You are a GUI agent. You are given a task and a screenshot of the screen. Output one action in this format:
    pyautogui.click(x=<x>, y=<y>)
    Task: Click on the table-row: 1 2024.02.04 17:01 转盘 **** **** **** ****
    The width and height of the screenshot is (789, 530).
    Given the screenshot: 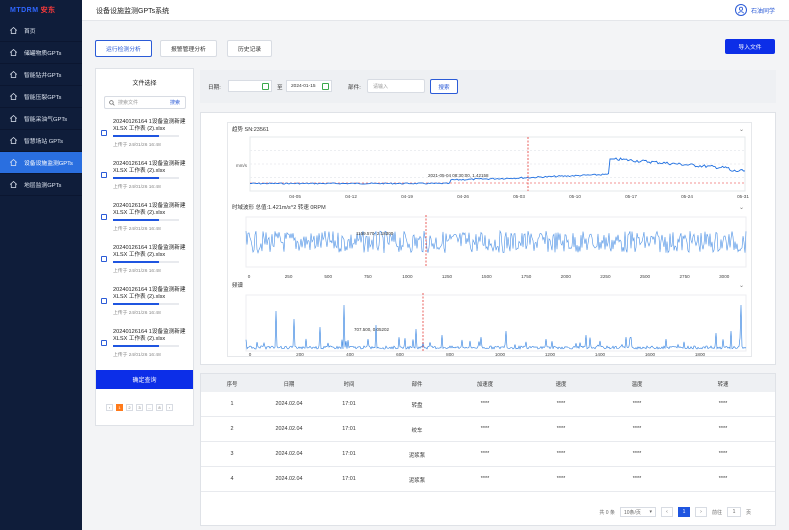 What is the action you would take?
    pyautogui.click(x=488, y=404)
    